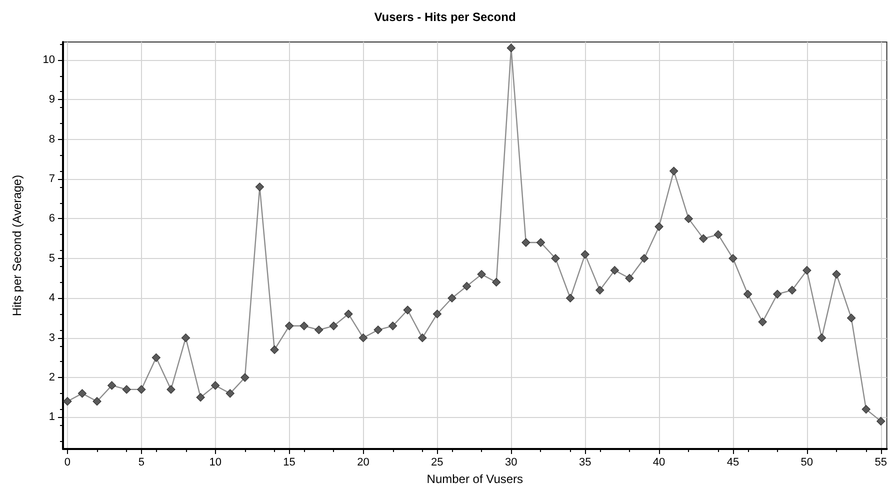 This screenshot has width=890, height=495. Describe the element at coordinates (51, 178) in the screenshot. I see `y-tick-label: 7` at that location.